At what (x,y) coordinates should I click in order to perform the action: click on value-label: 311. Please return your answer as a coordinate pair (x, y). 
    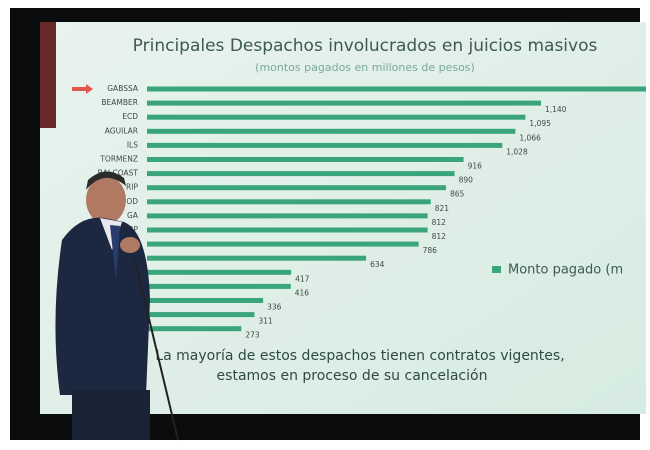
    Looking at the image, I should click on (265, 321).